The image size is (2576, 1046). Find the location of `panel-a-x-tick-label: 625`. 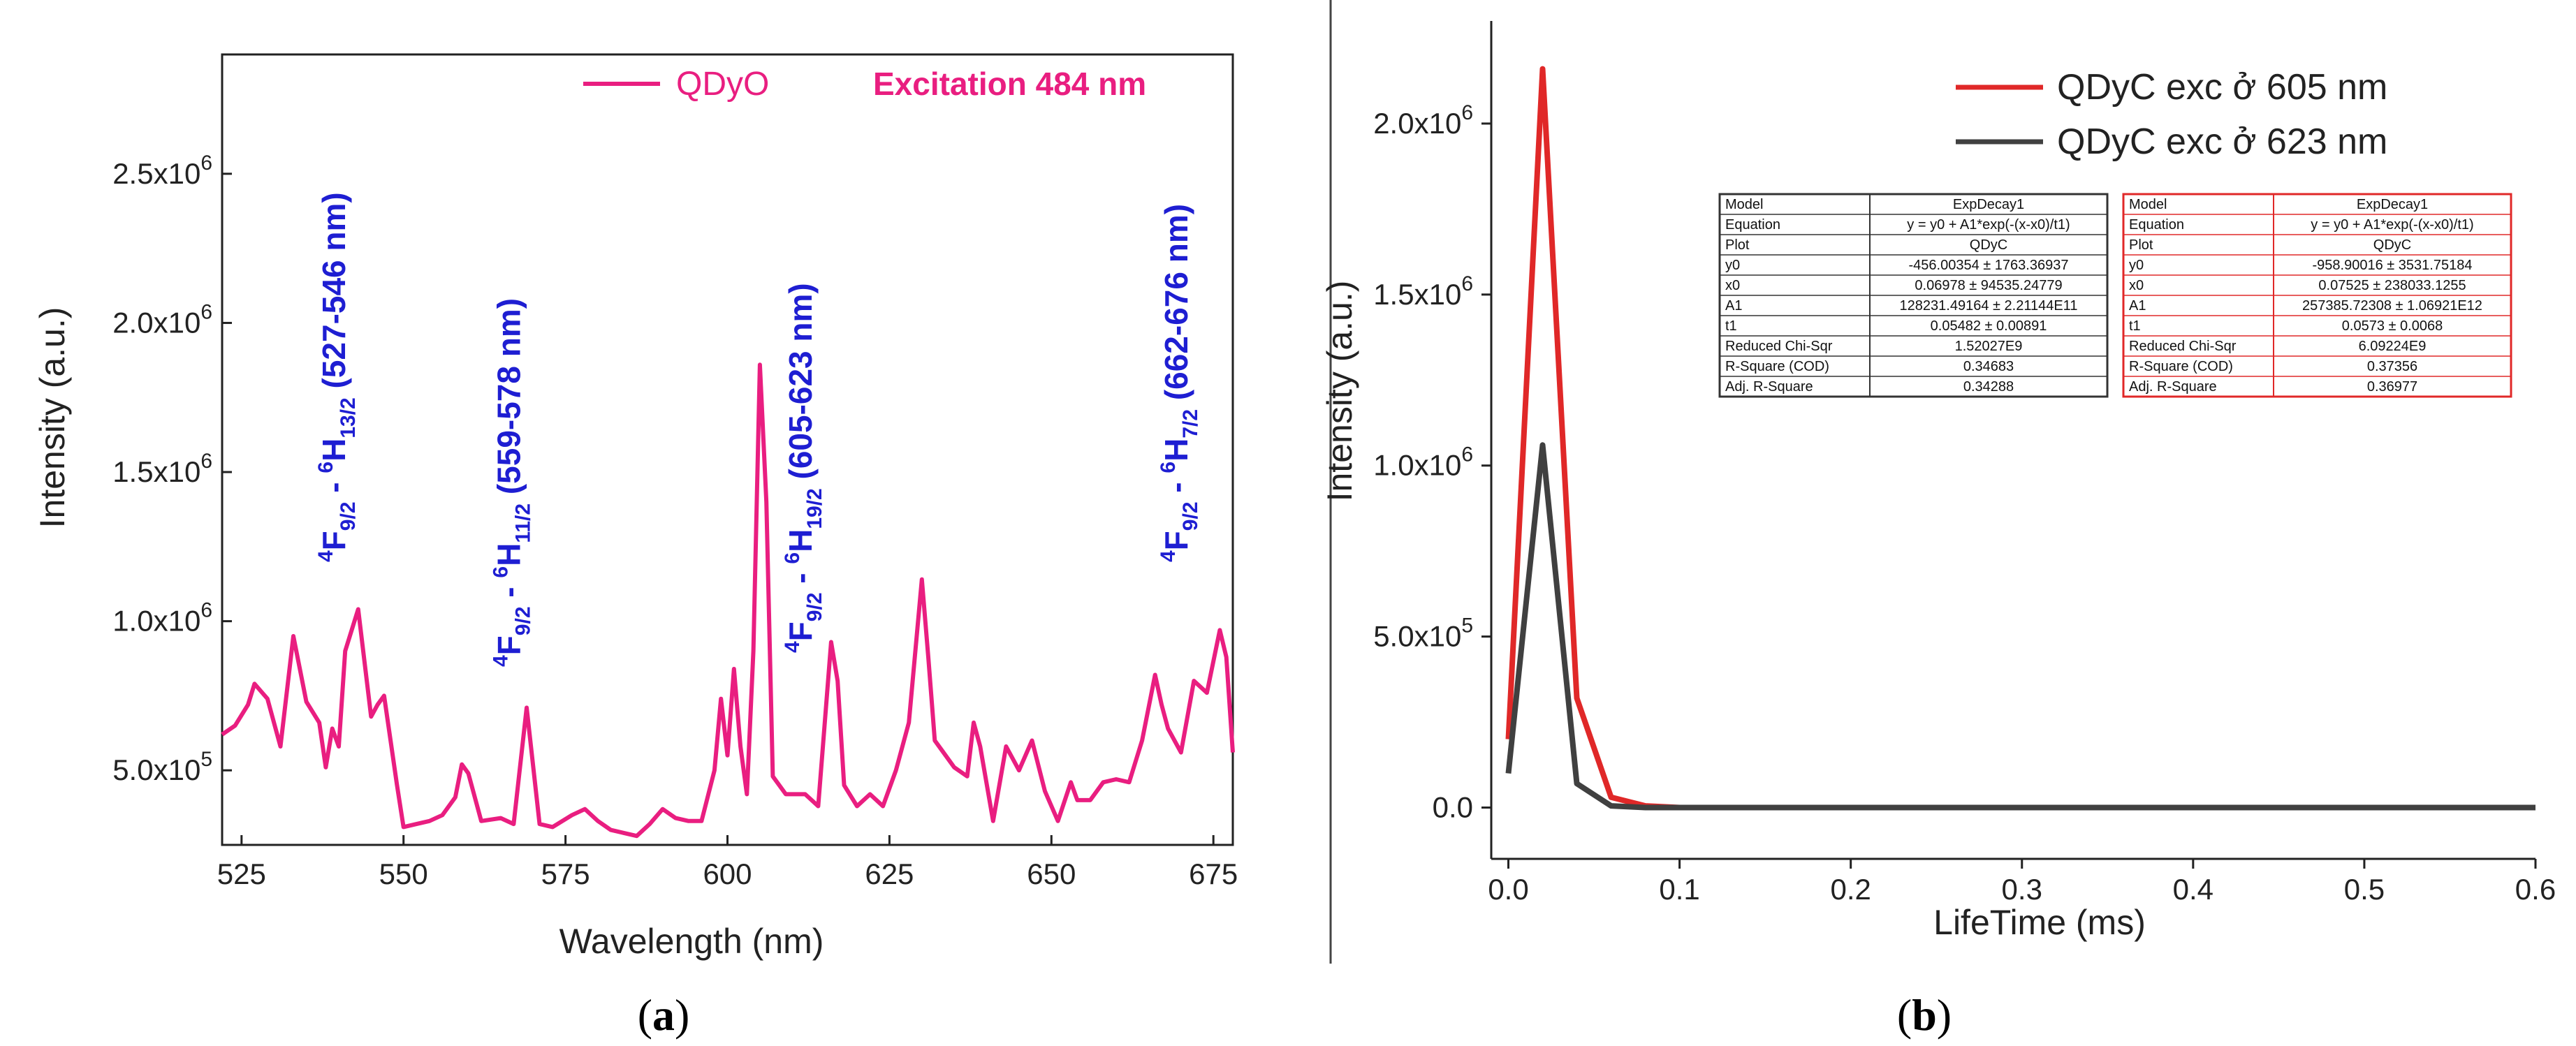

panel-a-x-tick-label: 625 is located at coordinates (889, 874).